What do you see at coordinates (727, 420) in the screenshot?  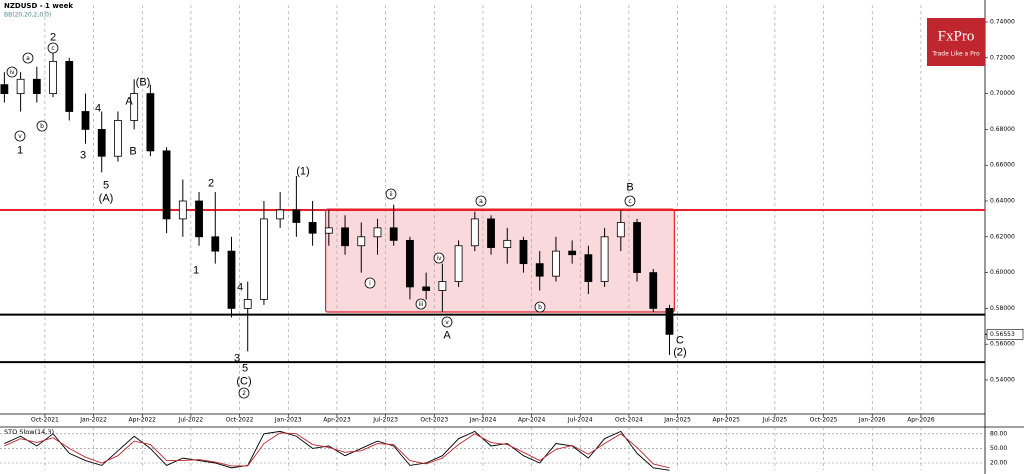 I see `x-tick-label: Apr-2025` at bounding box center [727, 420].